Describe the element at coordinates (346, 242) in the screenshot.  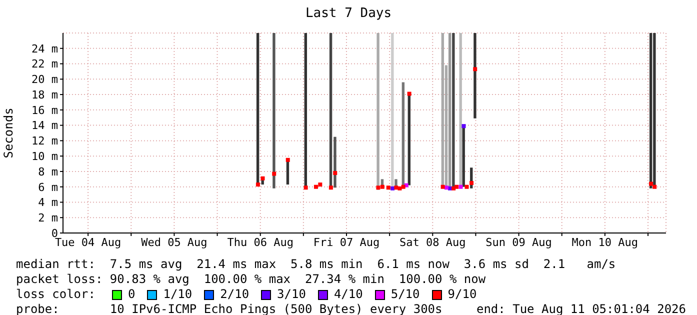
I see `x-tick-label: Fri 07 Aug` at that location.